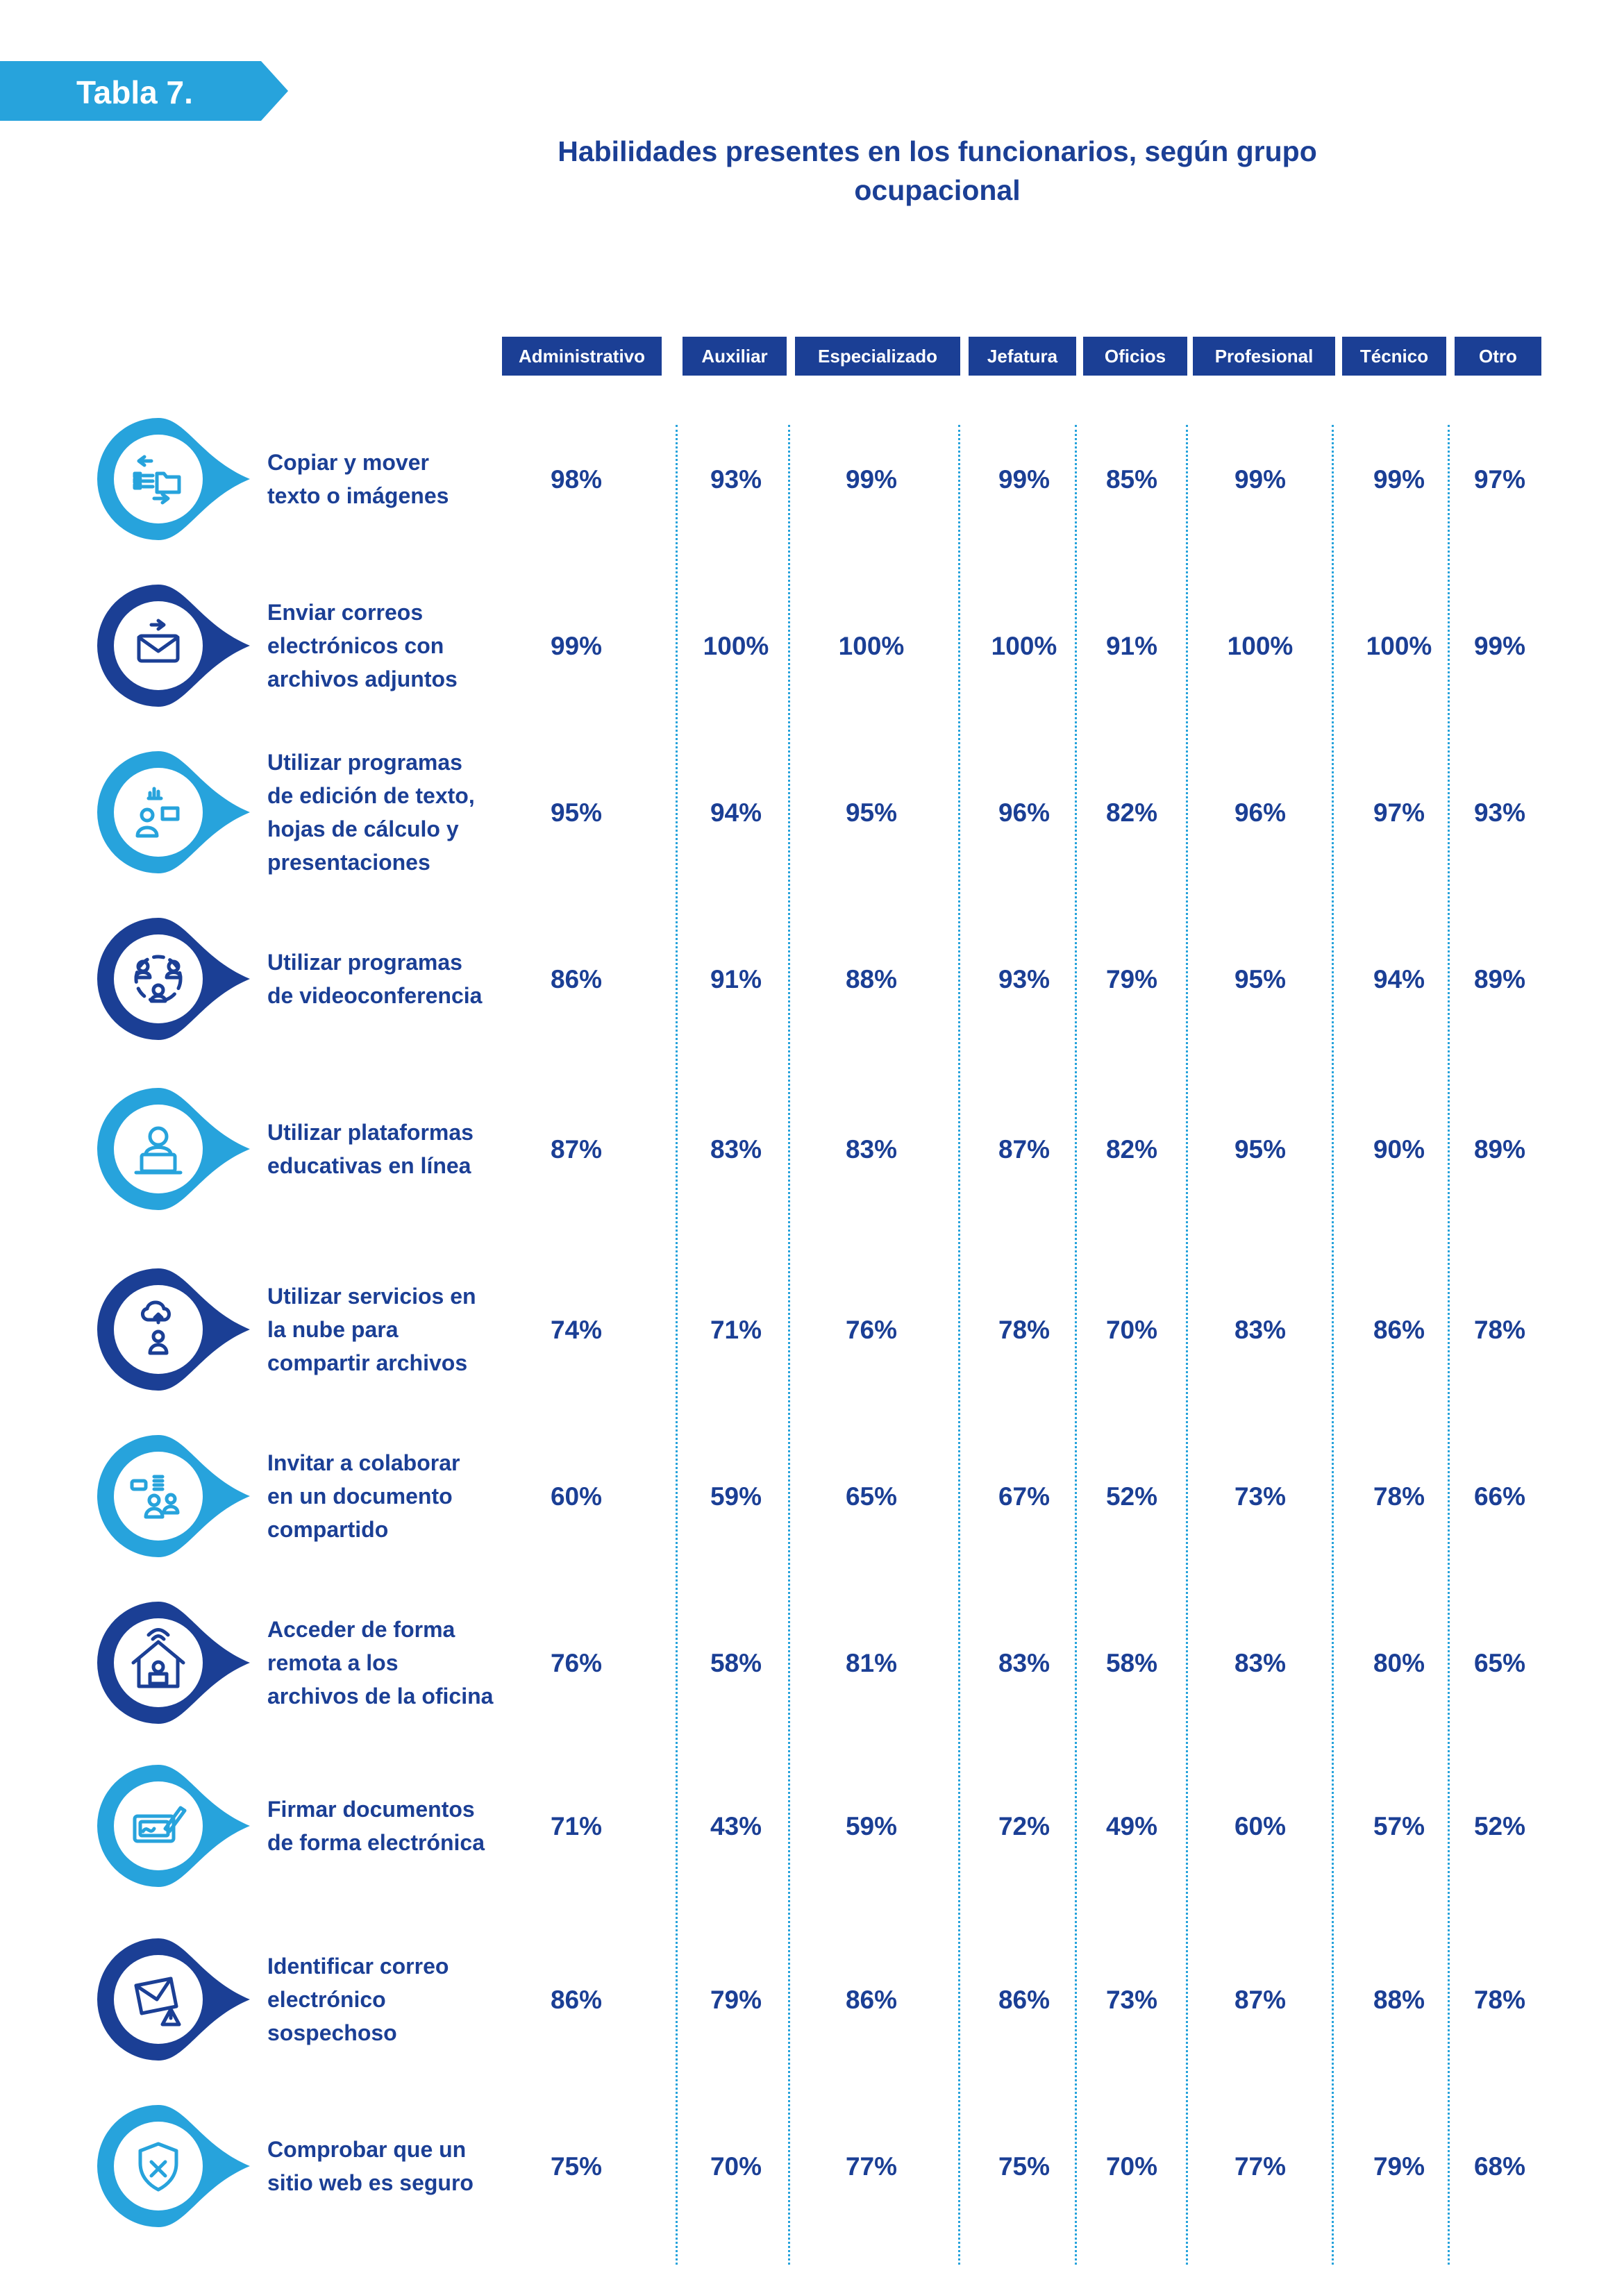 This screenshot has width=1624, height=2282. What do you see at coordinates (576, 1330) in the screenshot?
I see `percentage-cell: 74%` at bounding box center [576, 1330].